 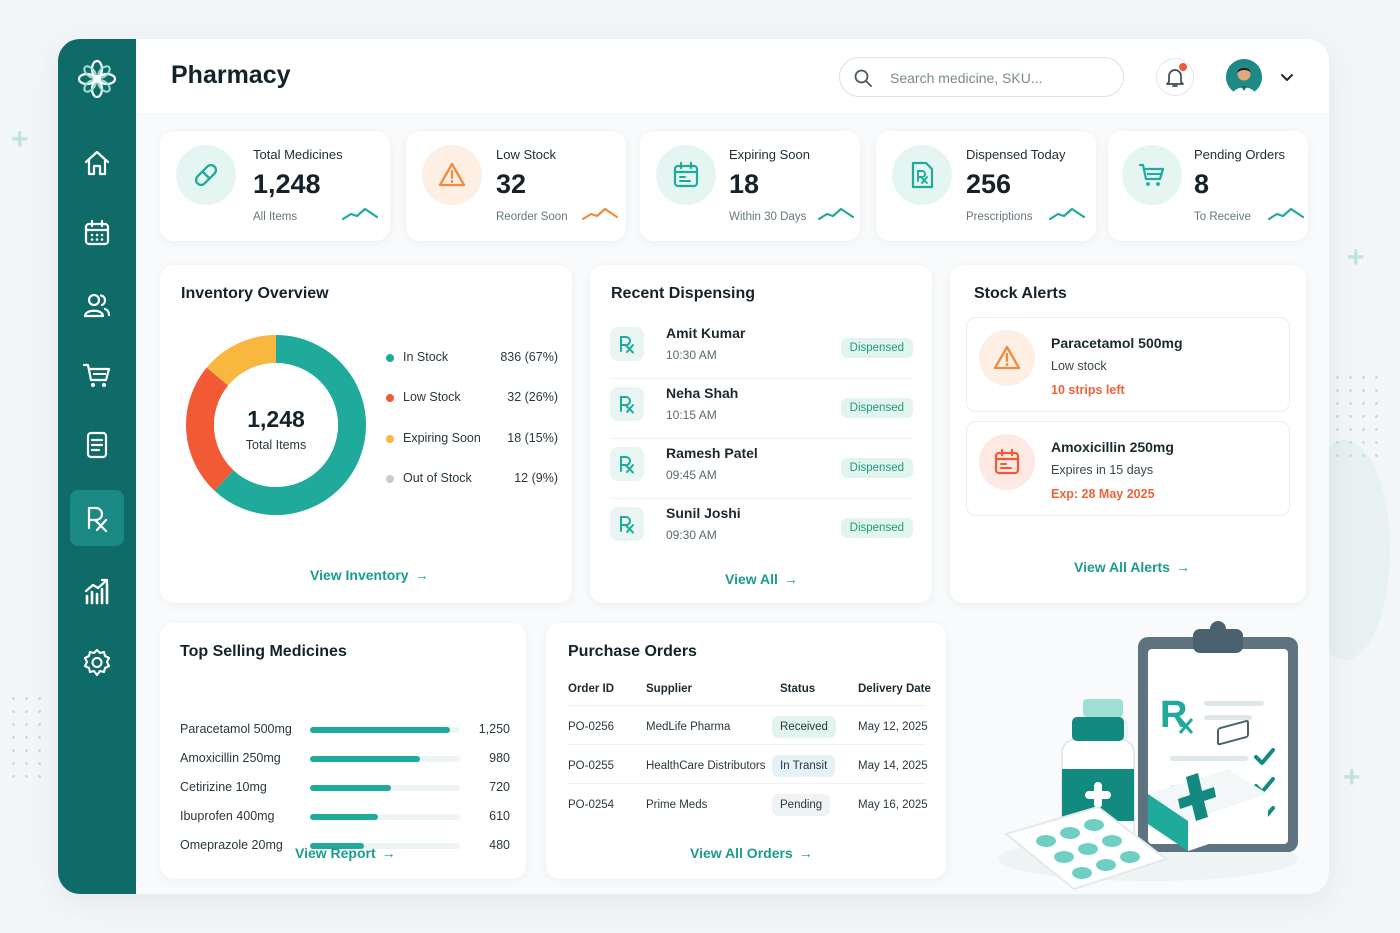 What do you see at coordinates (472, 438) in the screenshot?
I see `legend-item: Expiring Soon 18 (15%)` at bounding box center [472, 438].